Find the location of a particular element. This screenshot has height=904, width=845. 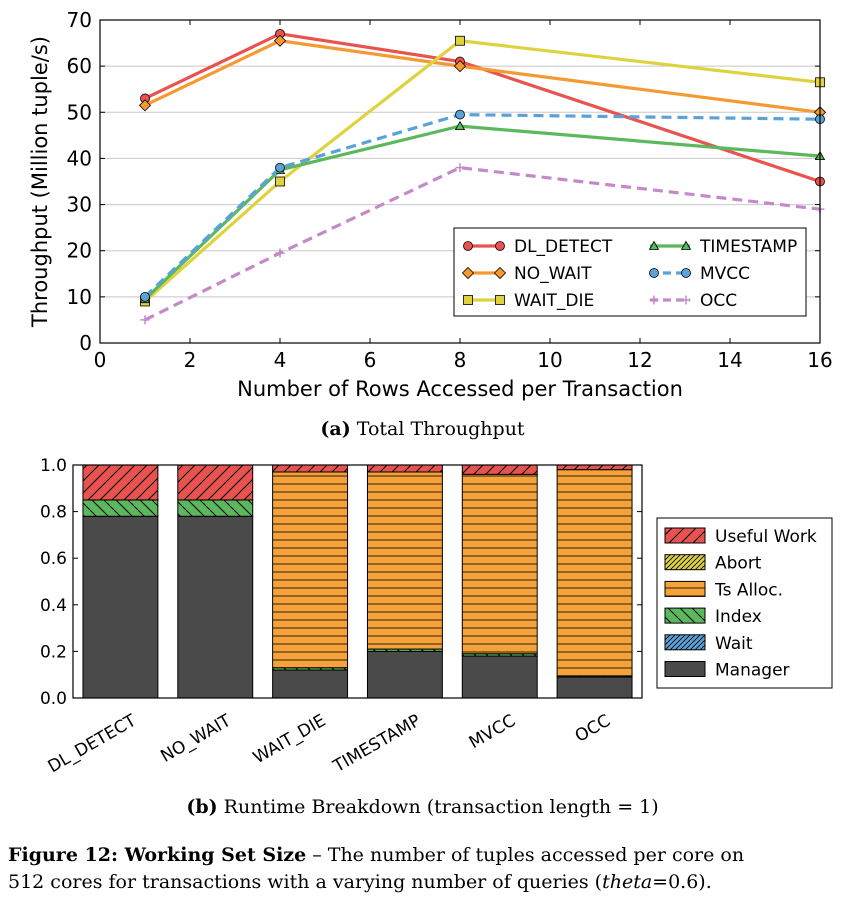

legend-entry-index: Index is located at coordinates (713, 617).